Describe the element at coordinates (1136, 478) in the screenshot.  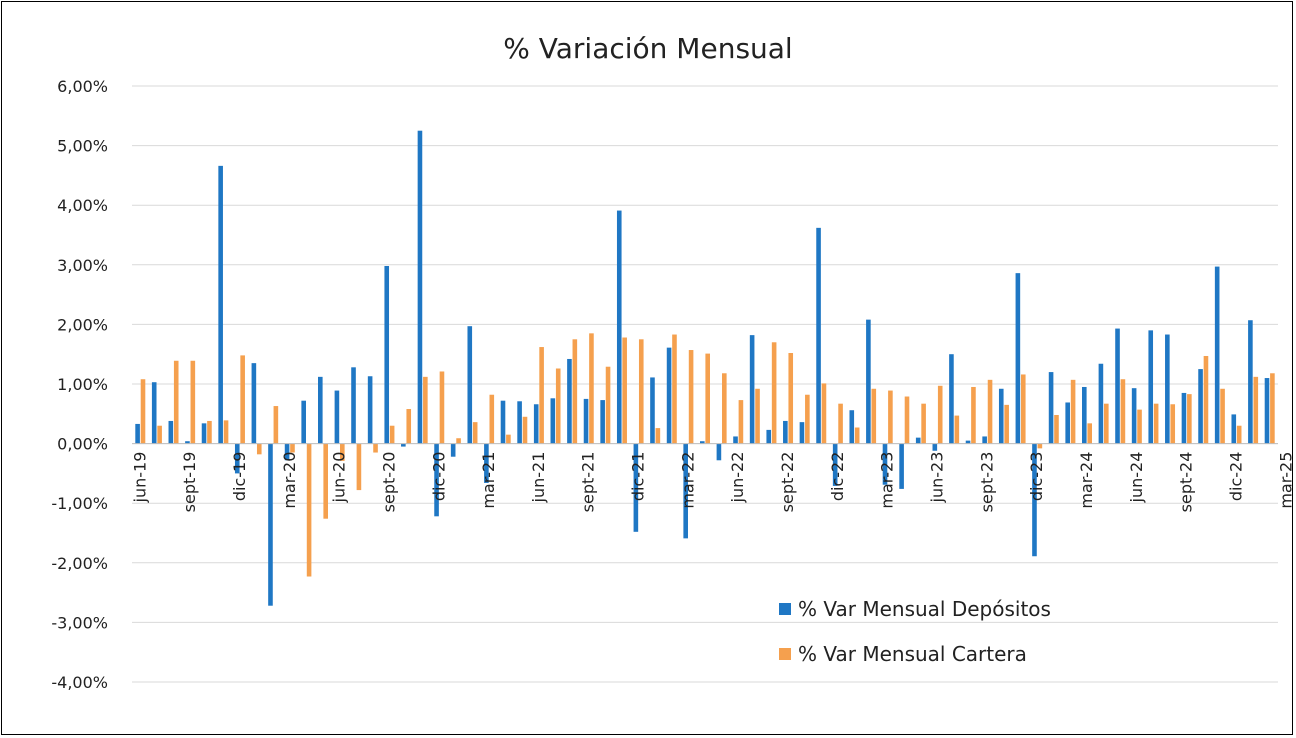
I see `x-tick-label: jun-24` at that location.